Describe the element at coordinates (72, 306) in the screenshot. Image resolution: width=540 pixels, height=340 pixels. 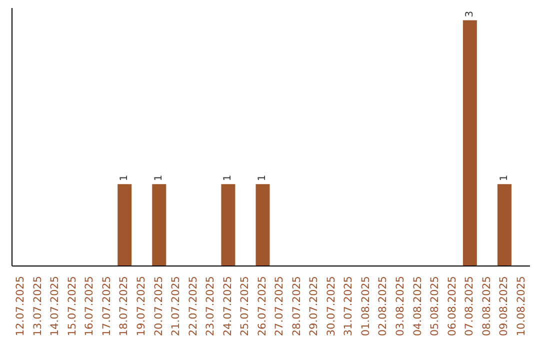
I see `x-tick-label: 15.07.2025` at that location.